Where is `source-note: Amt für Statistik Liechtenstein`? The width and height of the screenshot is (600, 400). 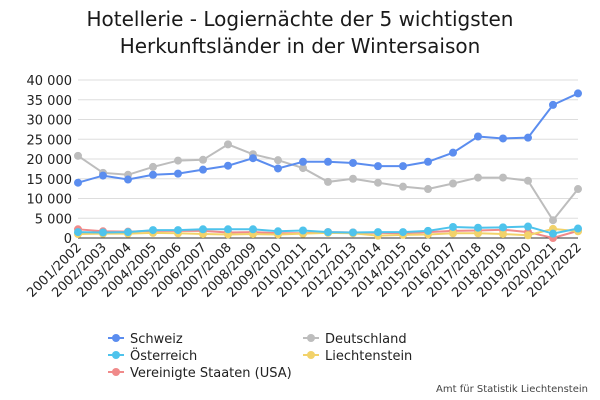
source-note: Amt für Statistik Liechtenstein is located at coordinates (512, 389).